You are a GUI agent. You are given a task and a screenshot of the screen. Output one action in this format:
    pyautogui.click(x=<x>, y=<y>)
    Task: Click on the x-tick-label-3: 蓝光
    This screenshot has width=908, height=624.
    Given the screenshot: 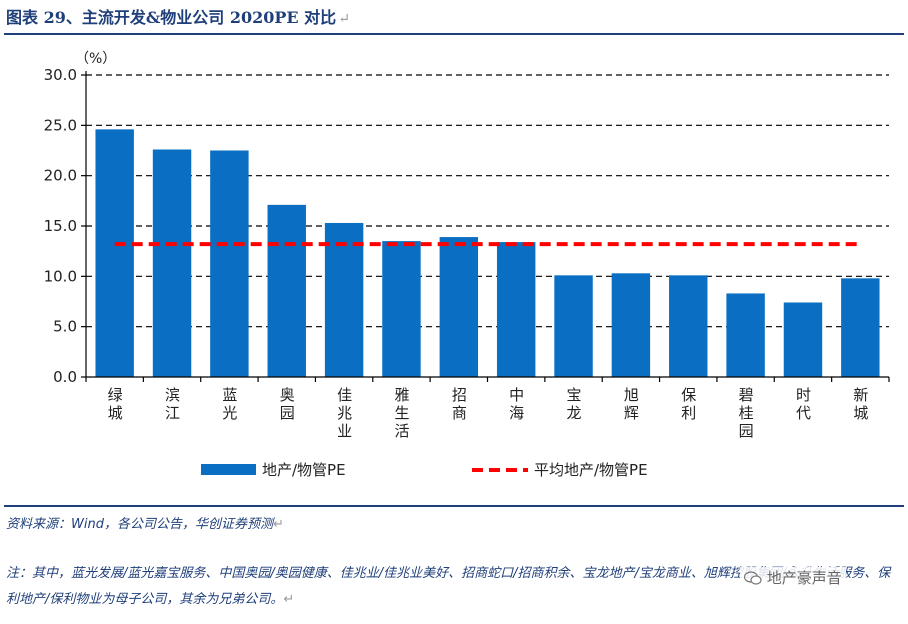 What is the action you would take?
    pyautogui.click(x=229, y=405)
    